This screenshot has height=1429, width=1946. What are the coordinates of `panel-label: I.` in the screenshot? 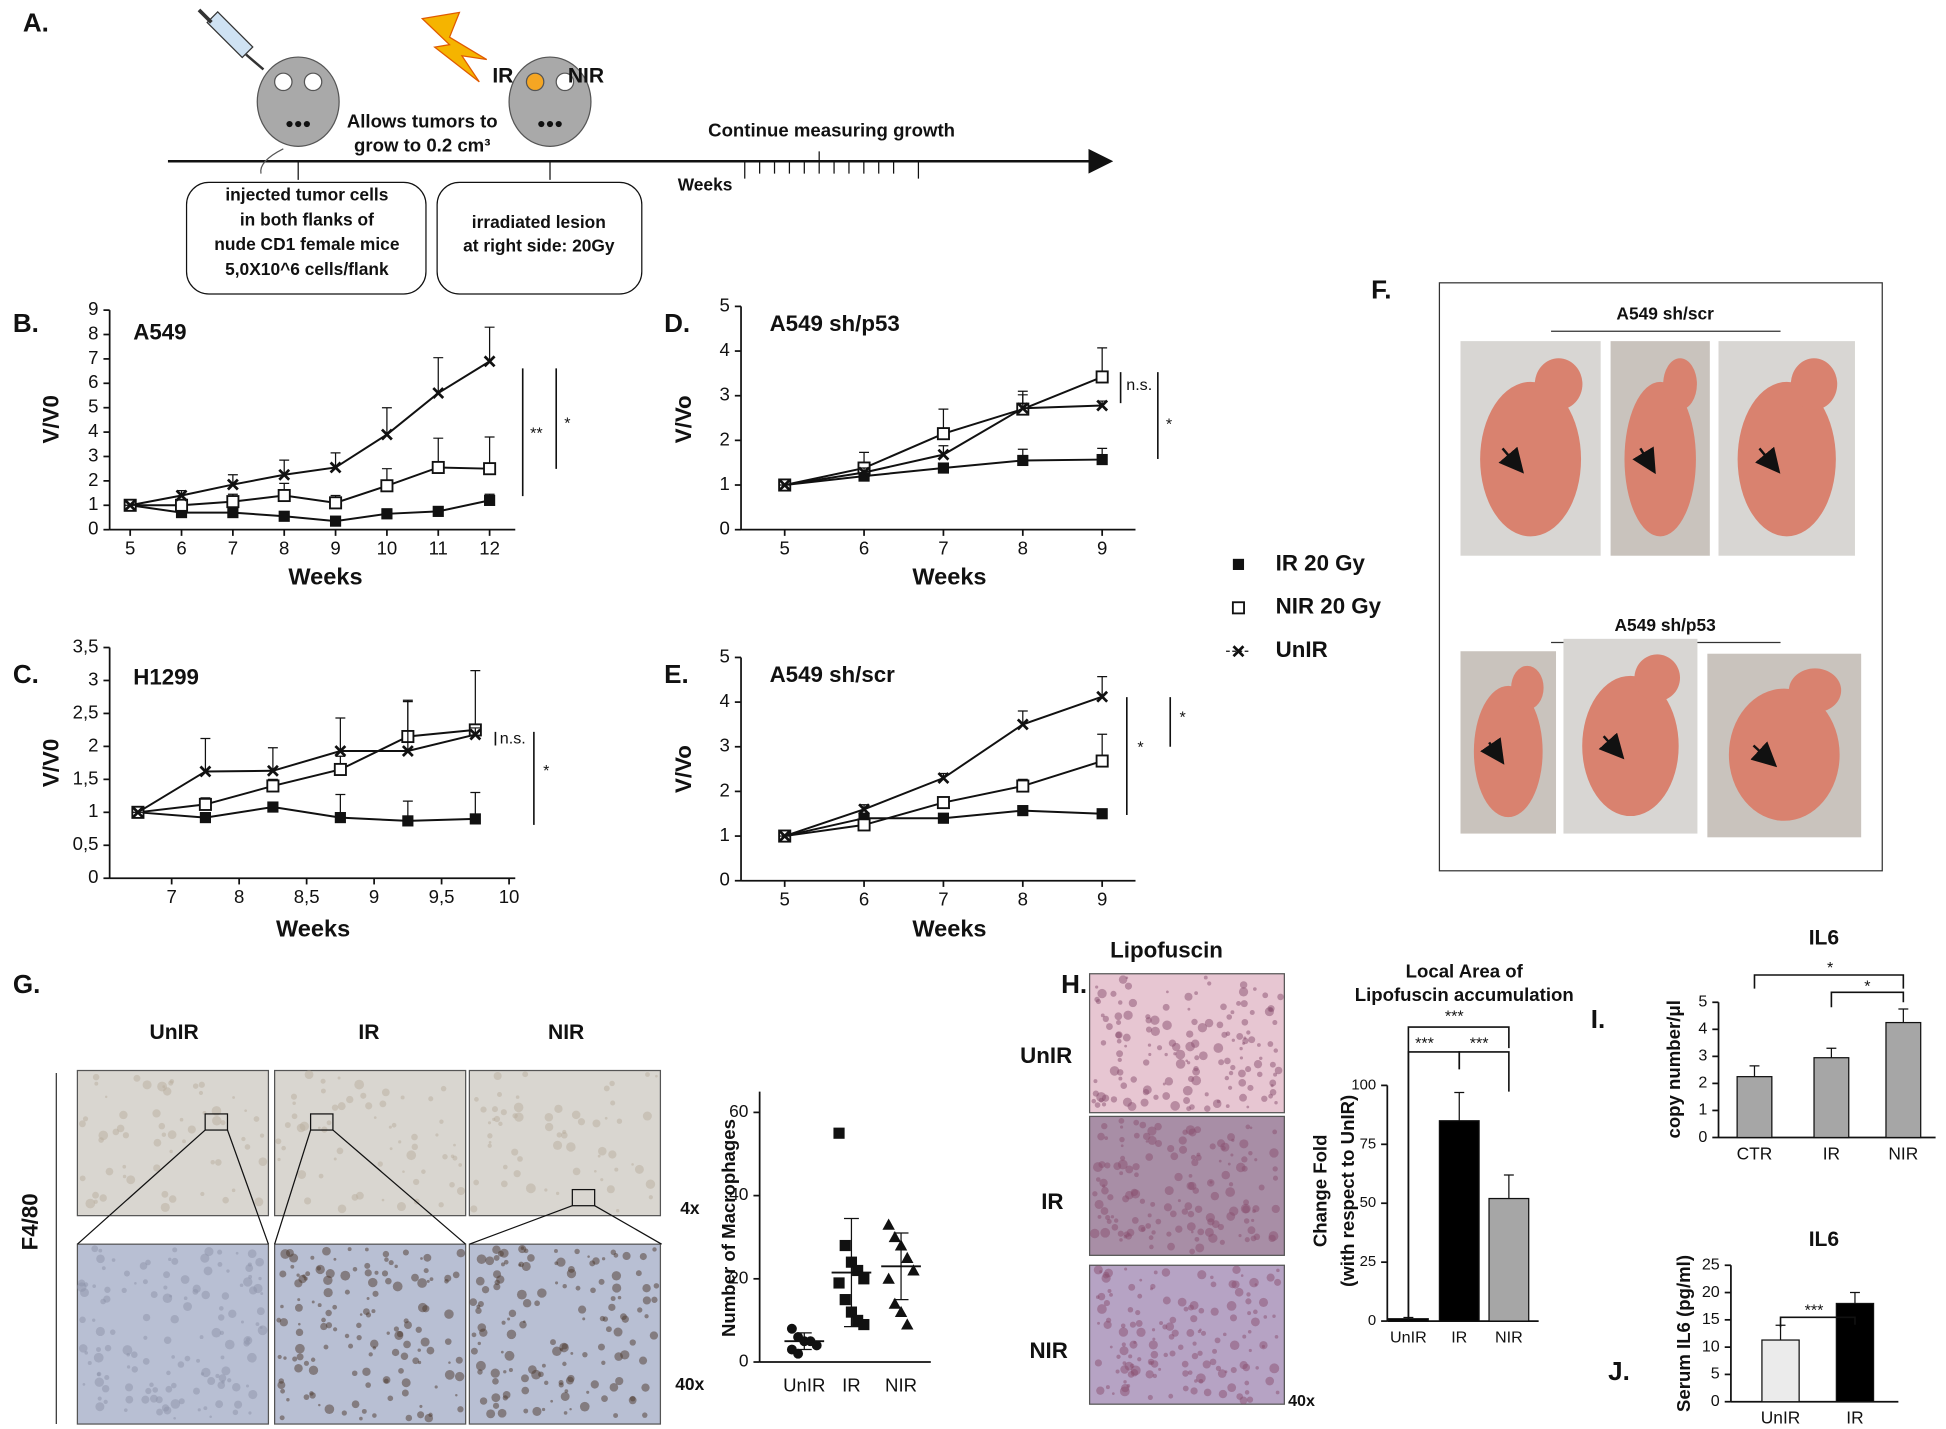 It's located at (1598, 1019).